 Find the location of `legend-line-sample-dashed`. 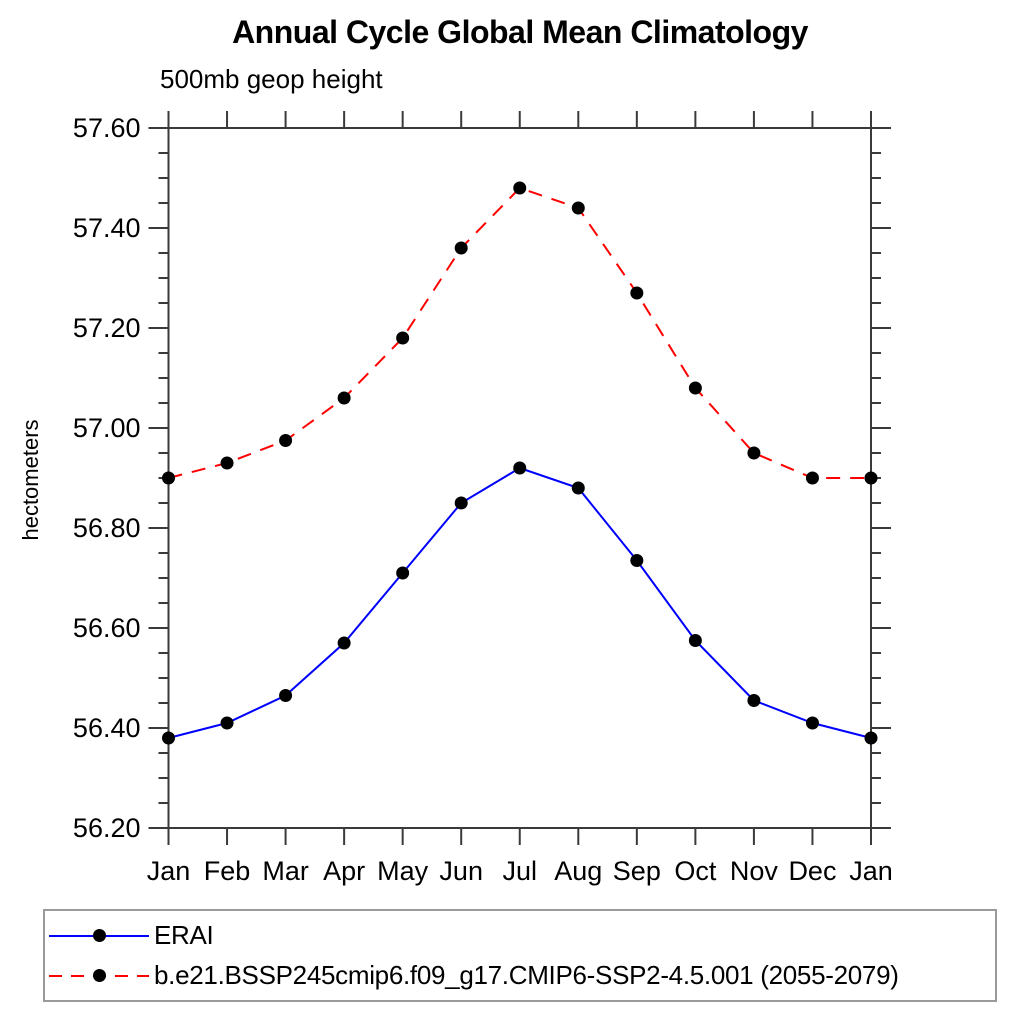

legend-line-sample-dashed is located at coordinates (99, 975).